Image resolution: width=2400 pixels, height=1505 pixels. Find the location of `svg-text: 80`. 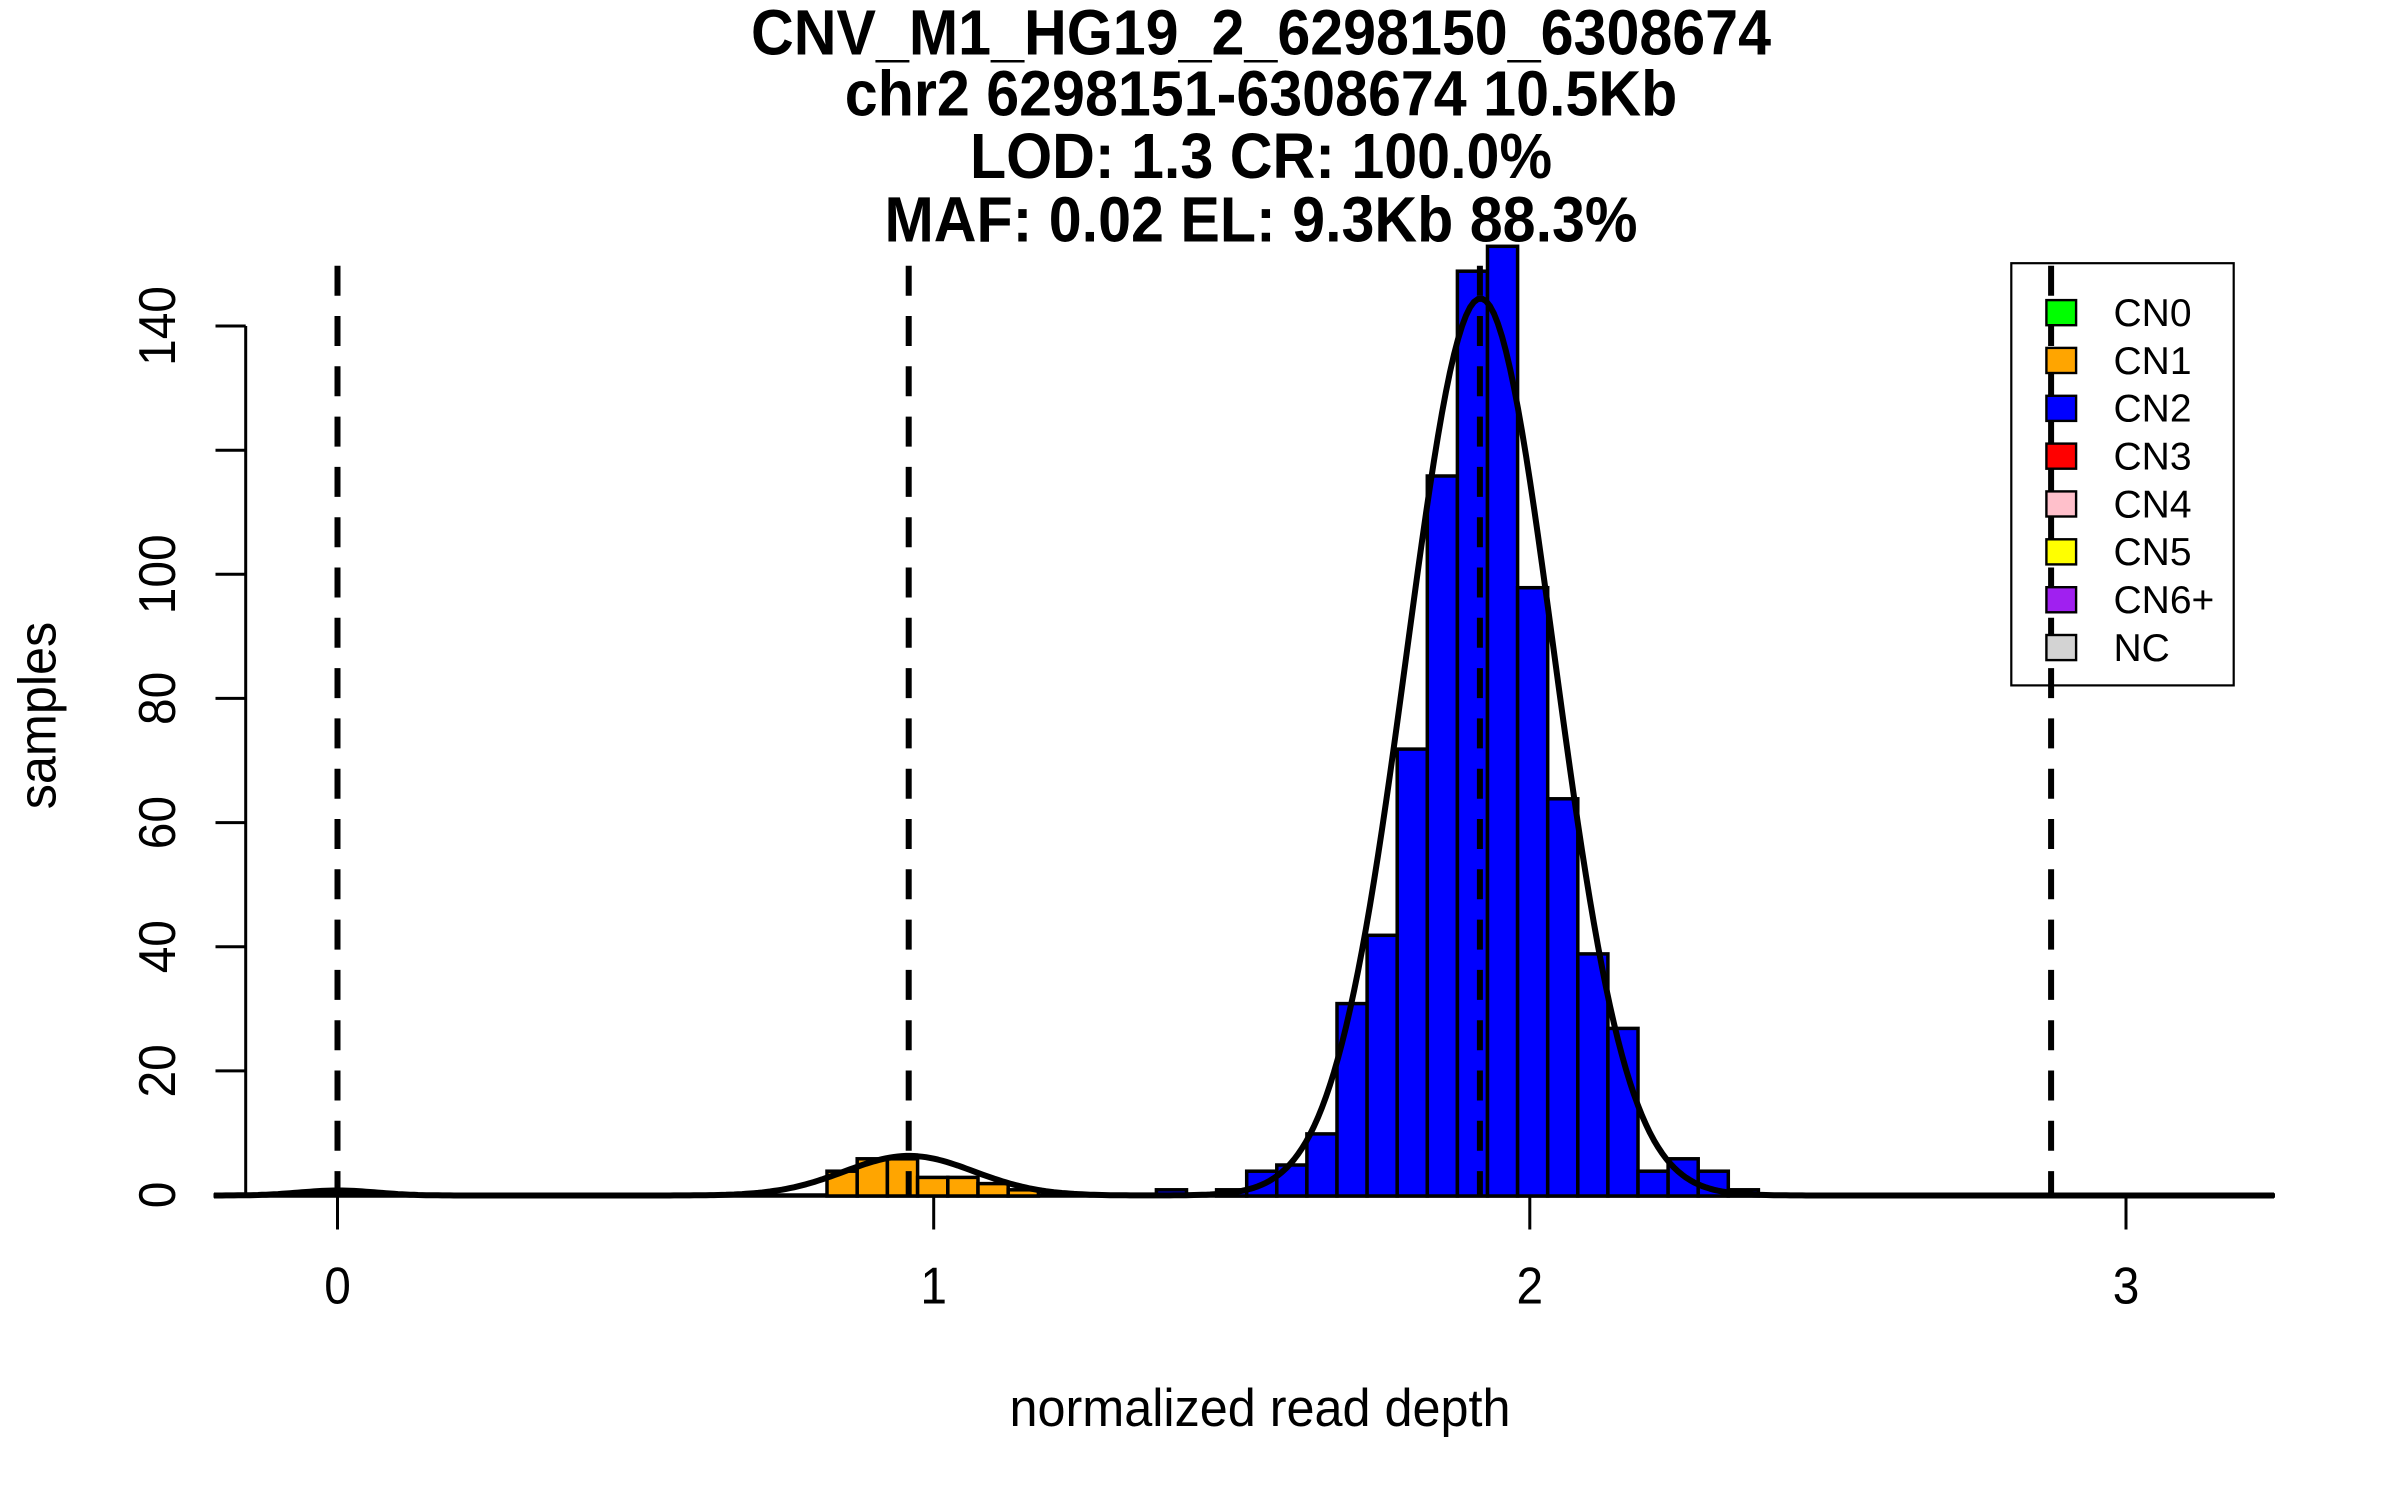

svg-text: 80 is located at coordinates (157, 698).